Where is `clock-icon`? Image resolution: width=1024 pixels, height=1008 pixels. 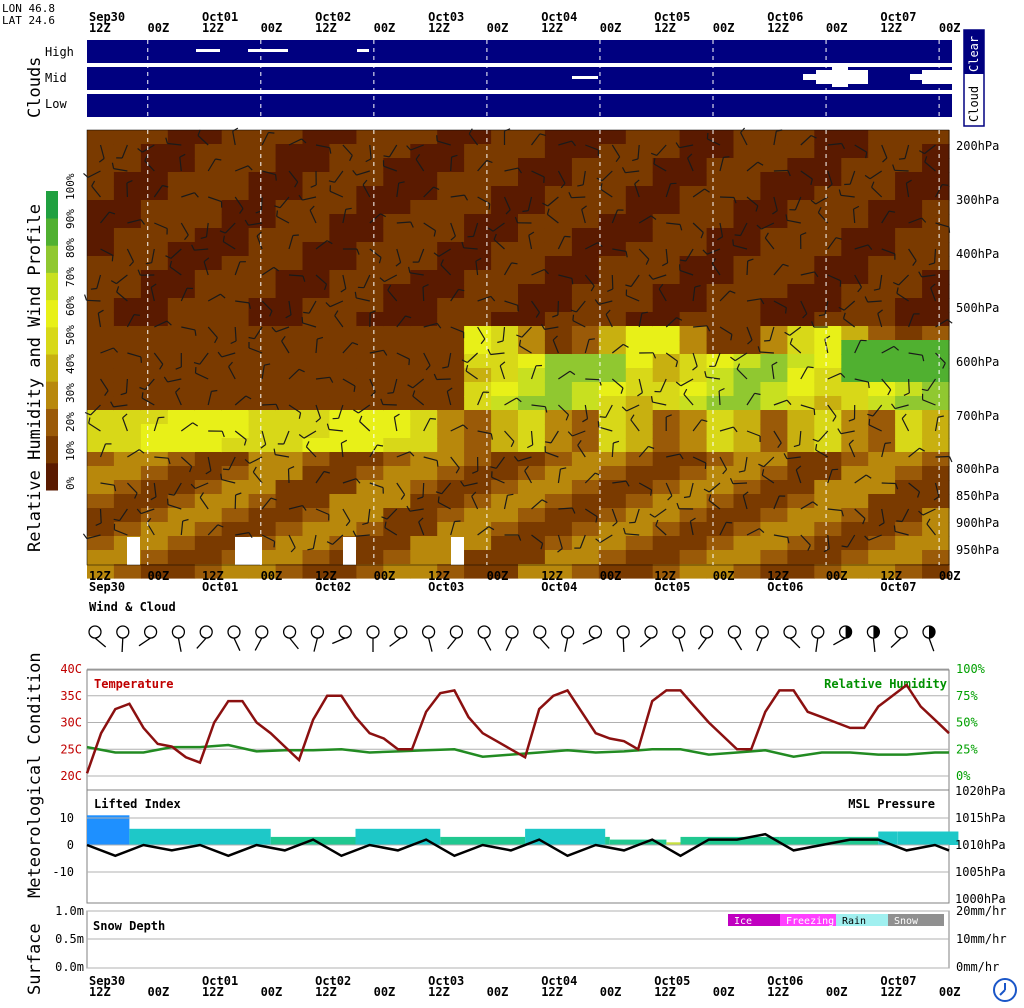
clock-icon is located at coordinates (1005, 990).